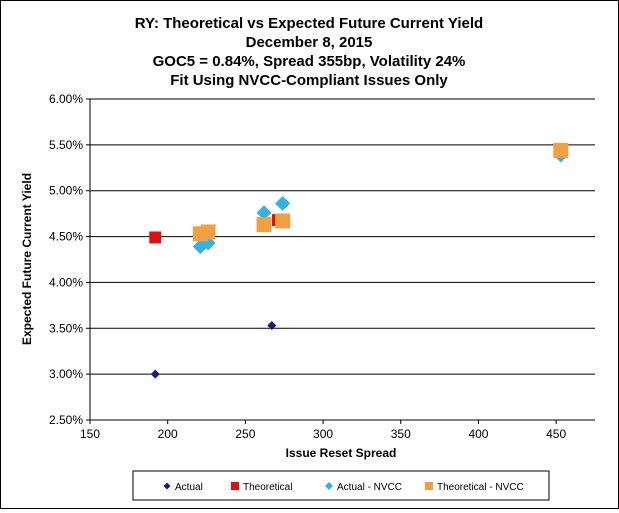 This screenshot has width=619, height=513. What do you see at coordinates (267, 487) in the screenshot?
I see `legend-label-theoretical: Theoretical` at bounding box center [267, 487].